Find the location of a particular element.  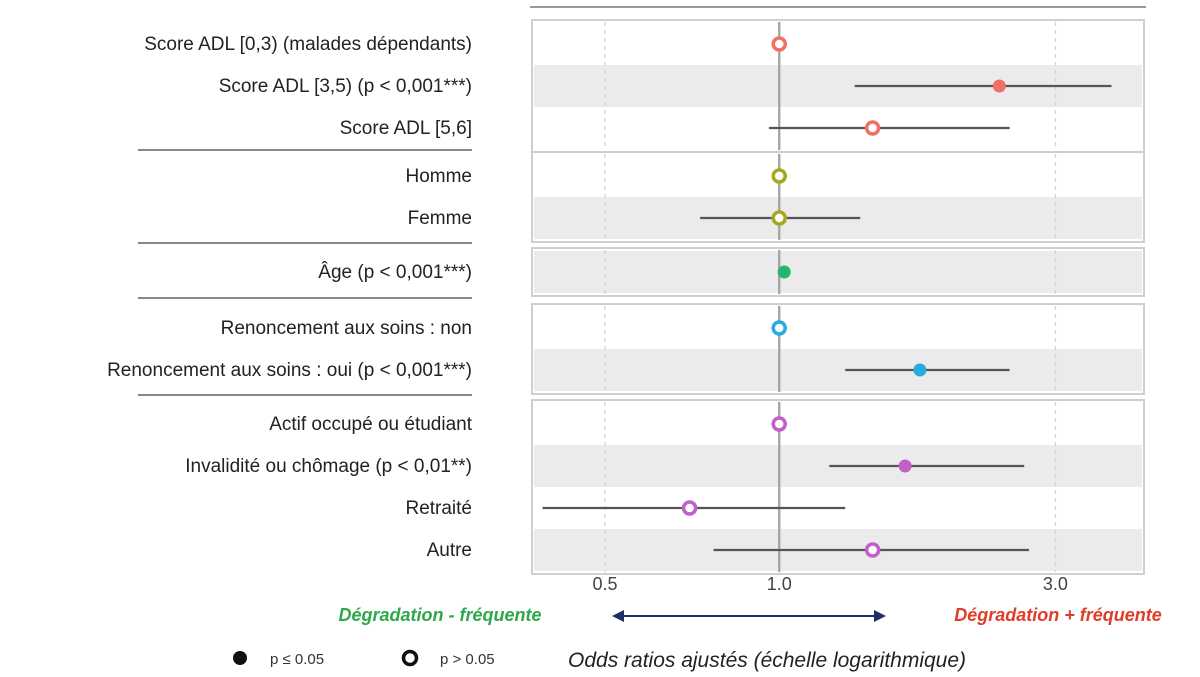

legend-open-marker is located at coordinates (410, 658).